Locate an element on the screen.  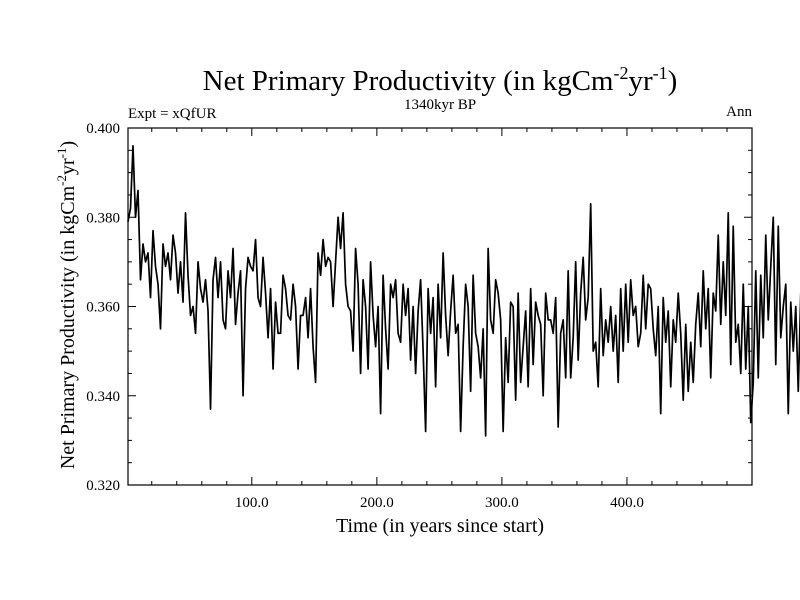
experiment-label: Expt = xQfUR is located at coordinates (172, 114).